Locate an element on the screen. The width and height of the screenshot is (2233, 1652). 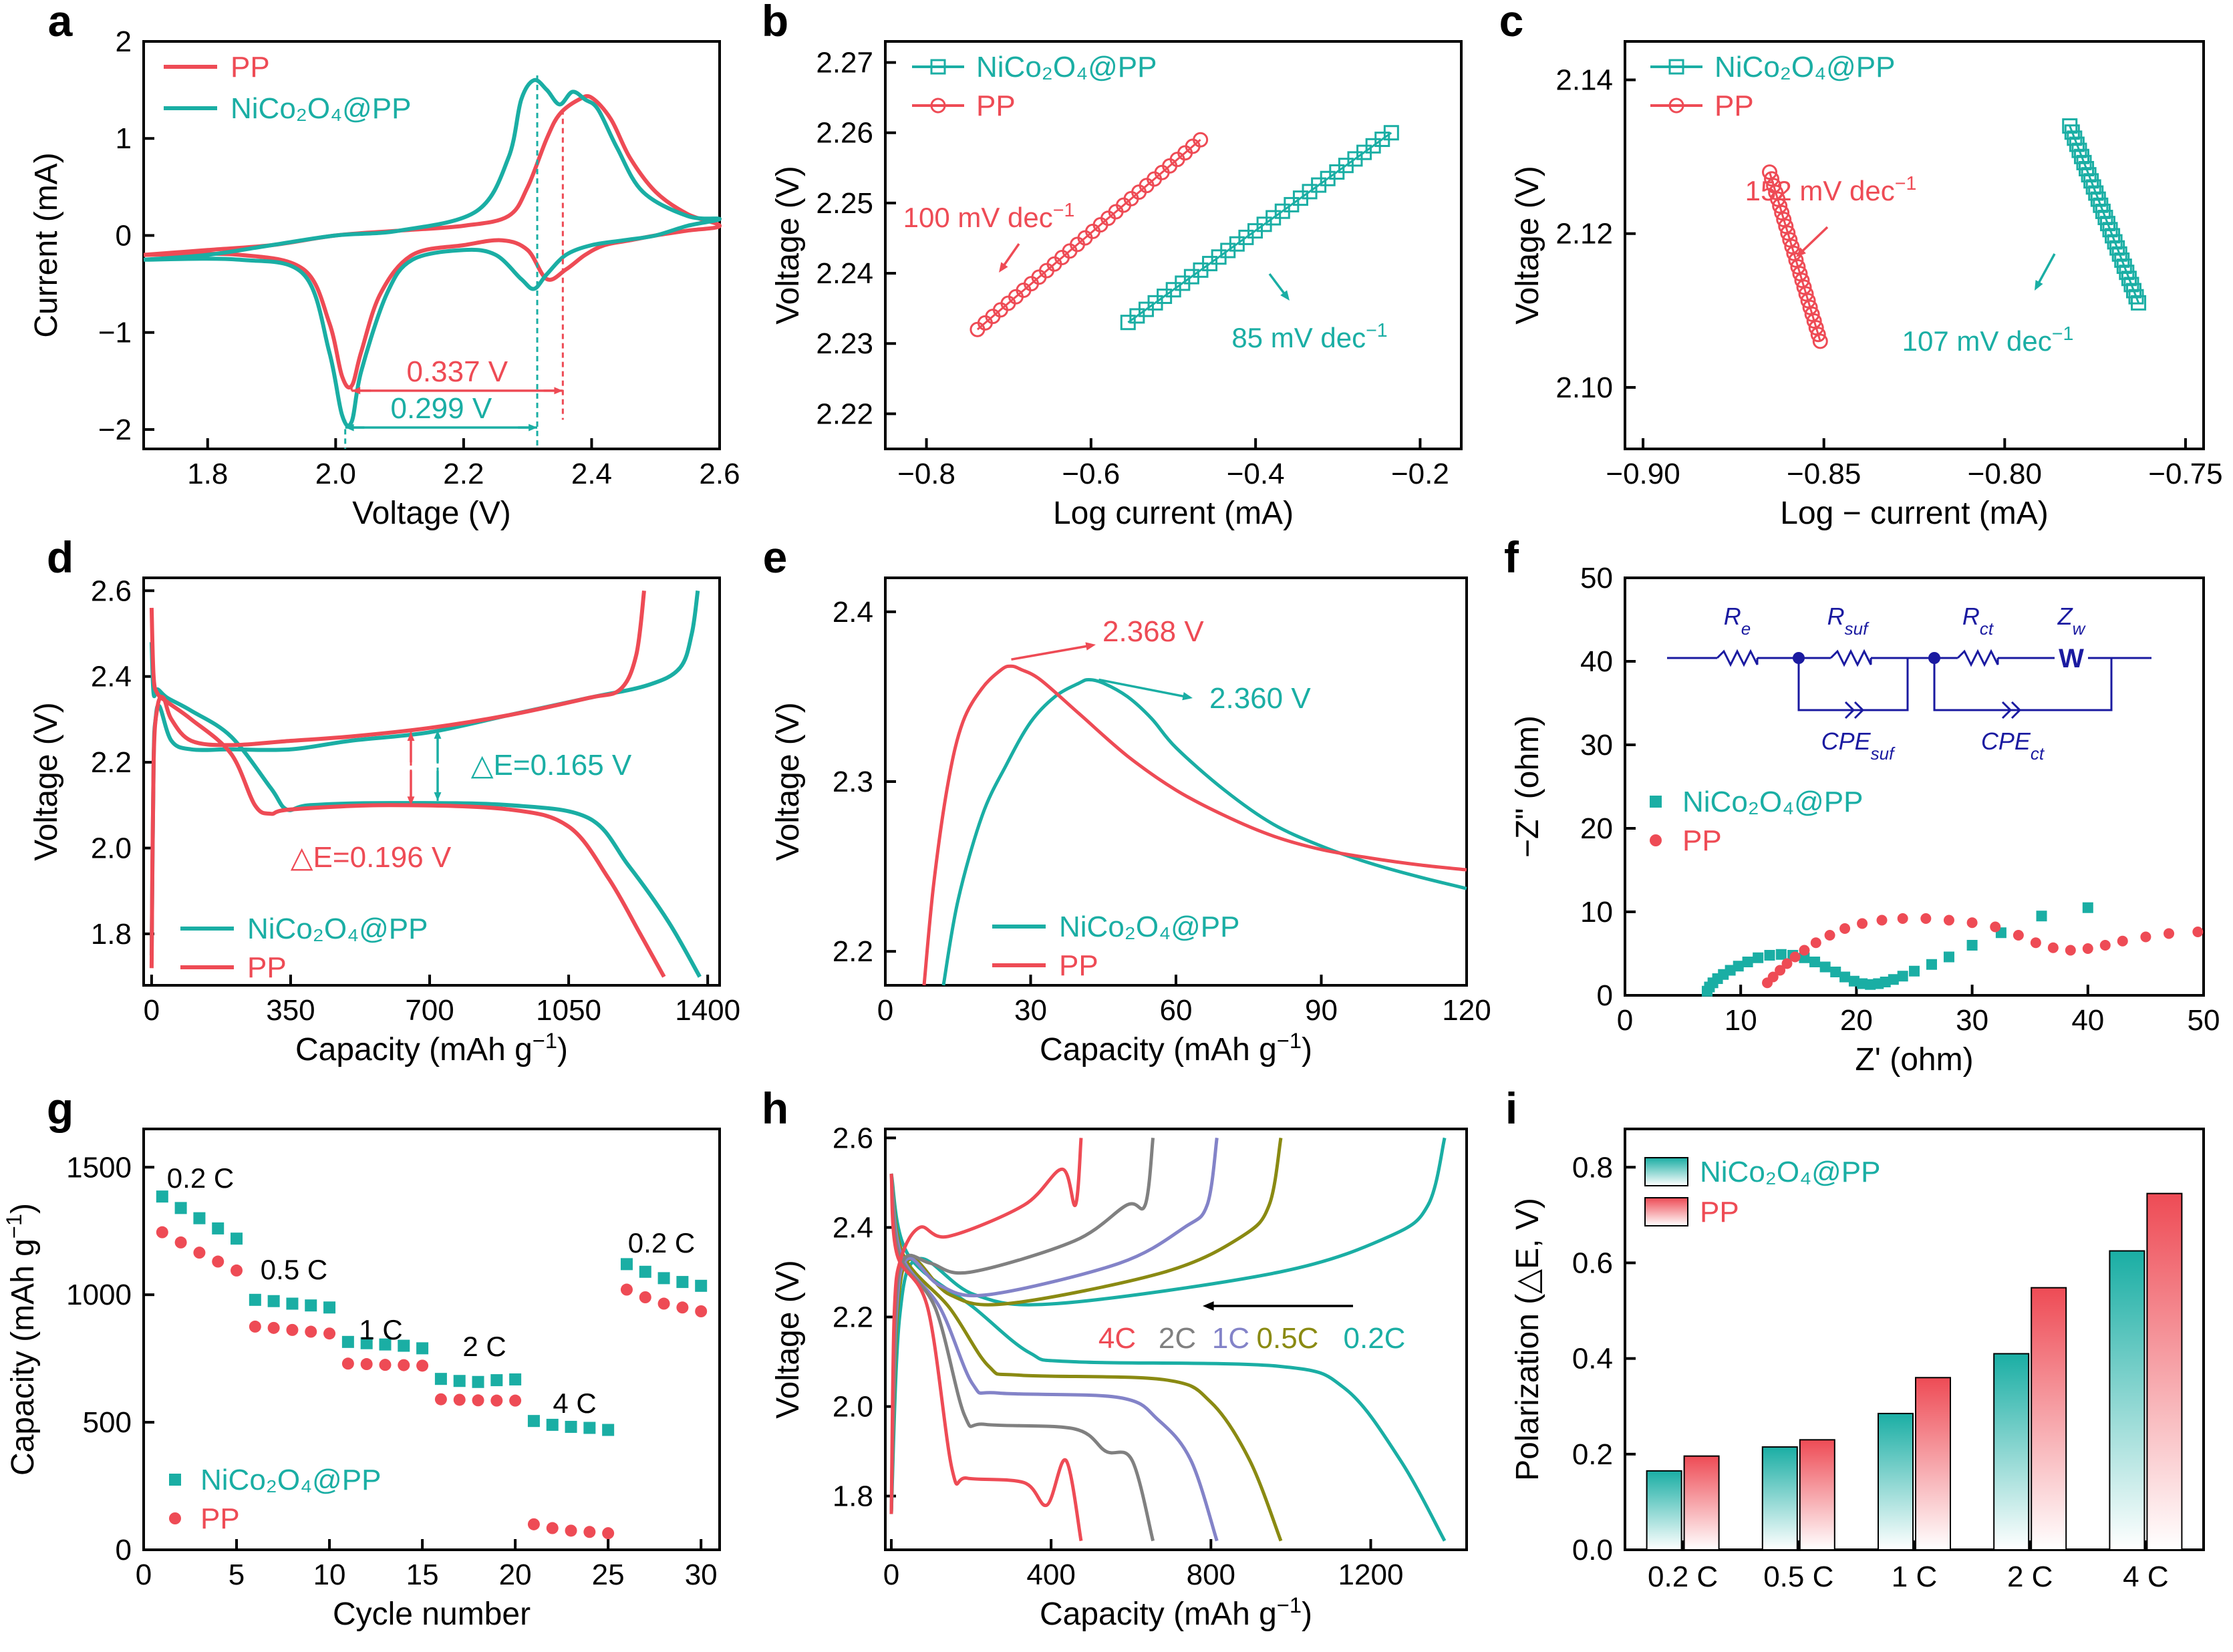
y-tick-label: 2.10 is located at coordinates (1584, 387).